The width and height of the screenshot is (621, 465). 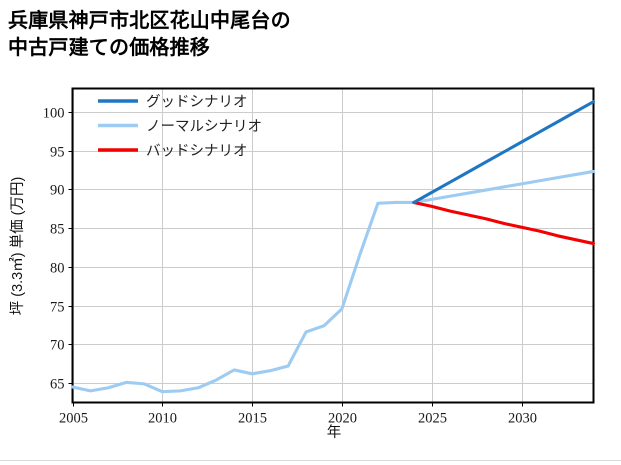 What do you see at coordinates (54, 249) in the screenshot?
I see `y-axis-tick-labels: 65 70 75 80 85 90 95 100` at bounding box center [54, 249].